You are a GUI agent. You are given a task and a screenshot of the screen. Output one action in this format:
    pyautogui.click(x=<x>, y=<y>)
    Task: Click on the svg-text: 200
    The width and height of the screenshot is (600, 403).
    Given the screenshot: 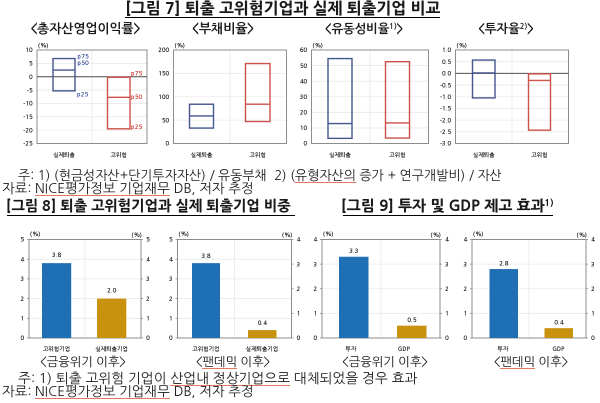 What is the action you would take?
    pyautogui.click(x=163, y=50)
    